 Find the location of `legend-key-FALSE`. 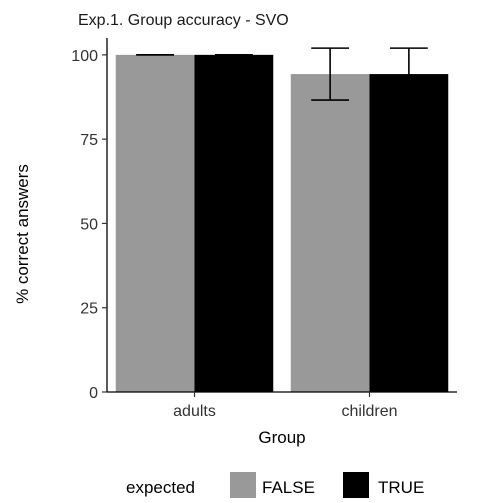

legend-key-FALSE is located at coordinates (243, 485).